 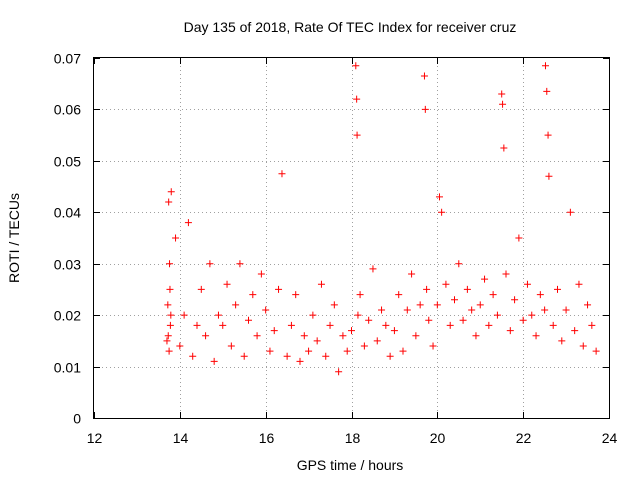 What do you see at coordinates (524, 438) in the screenshot?
I see `x-tick-label: 22` at bounding box center [524, 438].